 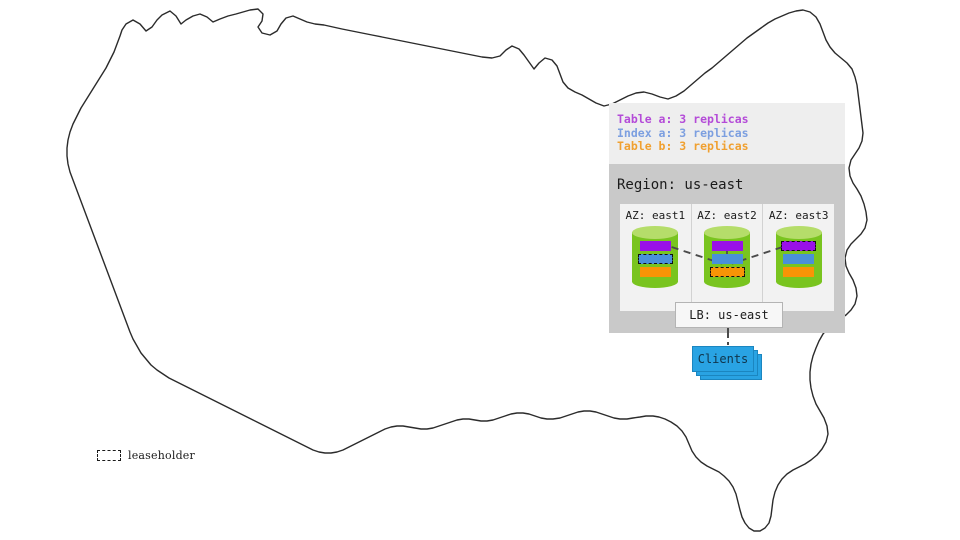 I want to click on replica-index-a-east3, so click(x=799, y=258).